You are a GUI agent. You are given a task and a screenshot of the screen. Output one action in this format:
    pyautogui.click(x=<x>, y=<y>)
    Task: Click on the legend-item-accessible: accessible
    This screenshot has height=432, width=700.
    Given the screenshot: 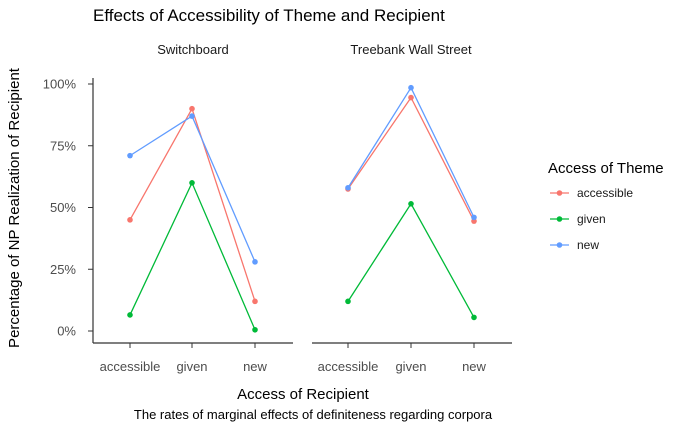 What is the action you would take?
    pyautogui.click(x=605, y=193)
    